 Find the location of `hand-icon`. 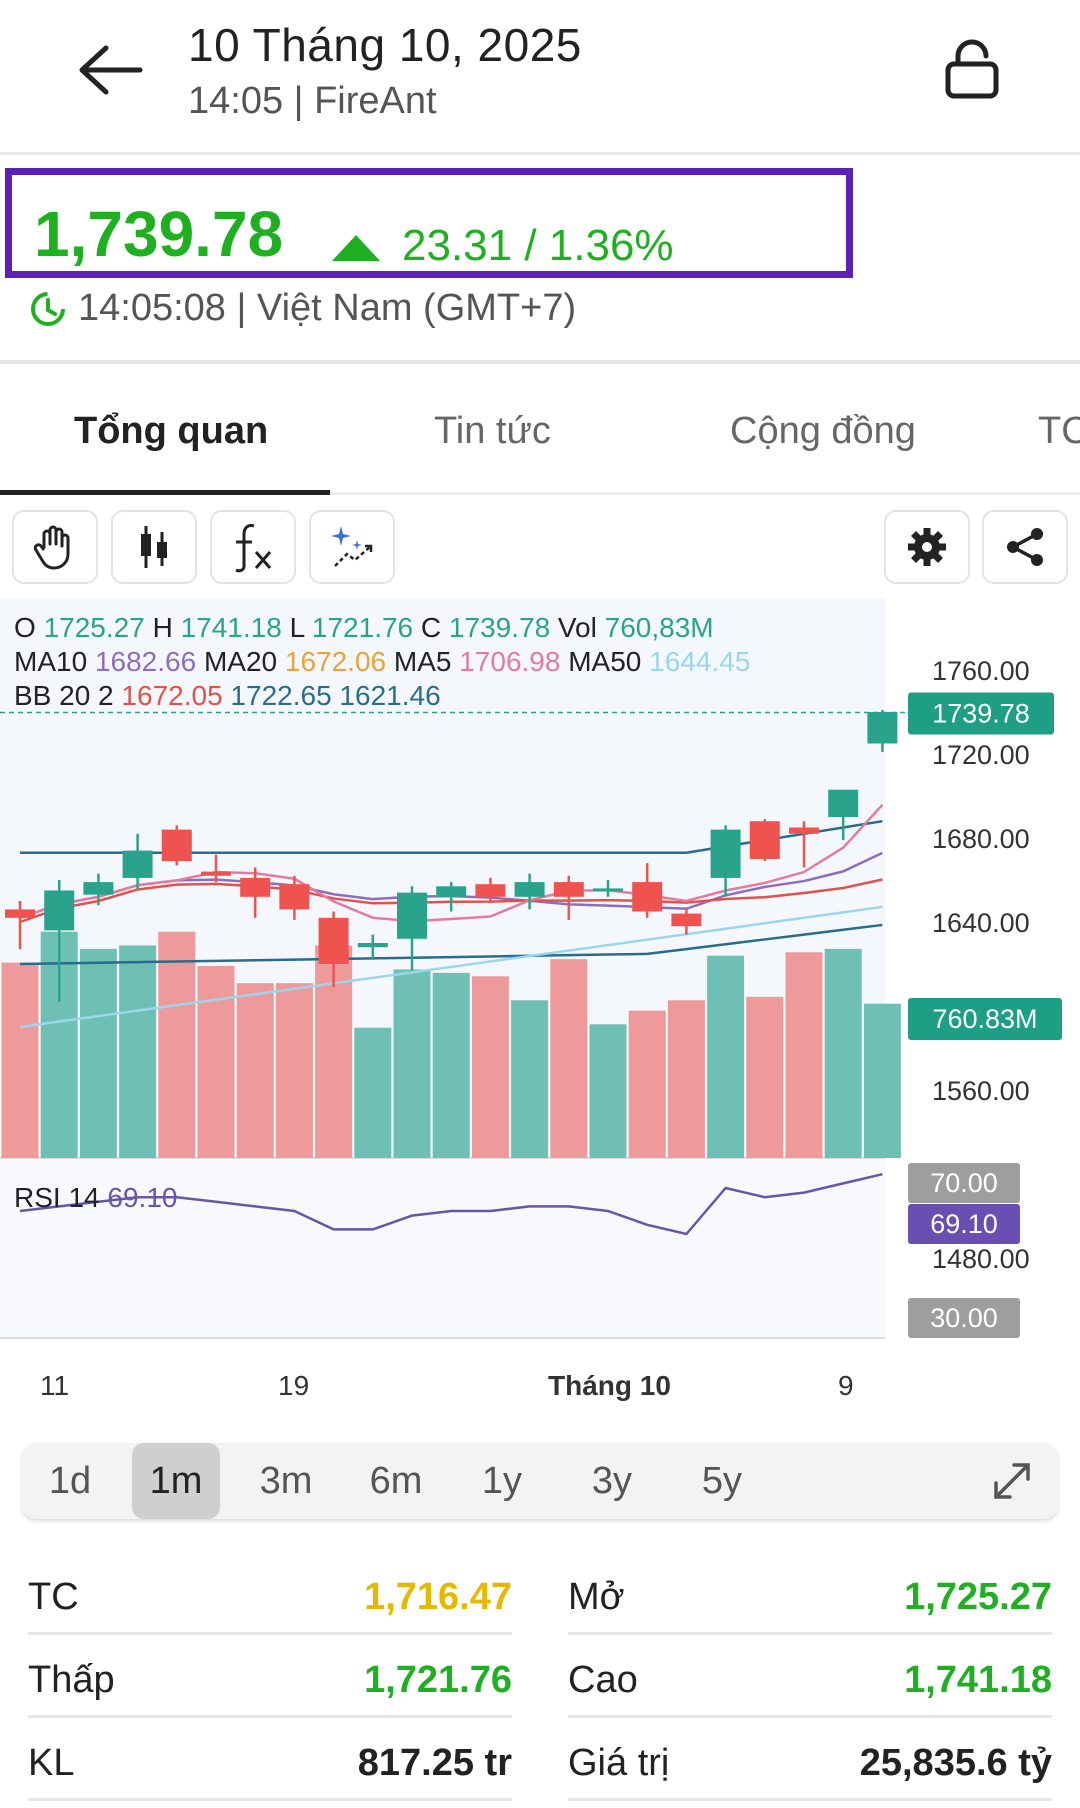

hand-icon is located at coordinates (51, 547).